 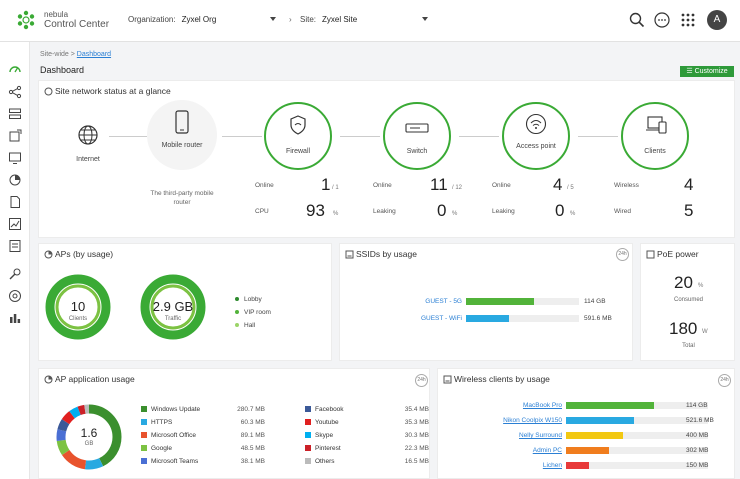 I want to click on organization-value: Zyxel Org, so click(x=199, y=19).